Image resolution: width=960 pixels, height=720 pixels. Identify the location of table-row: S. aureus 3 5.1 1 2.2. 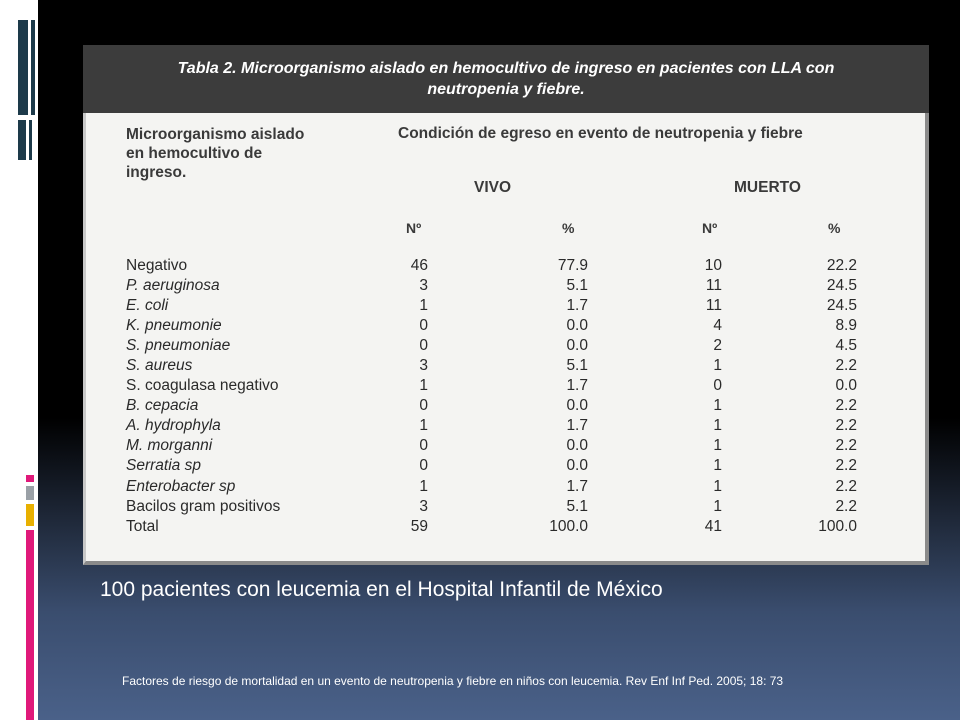
(507, 366).